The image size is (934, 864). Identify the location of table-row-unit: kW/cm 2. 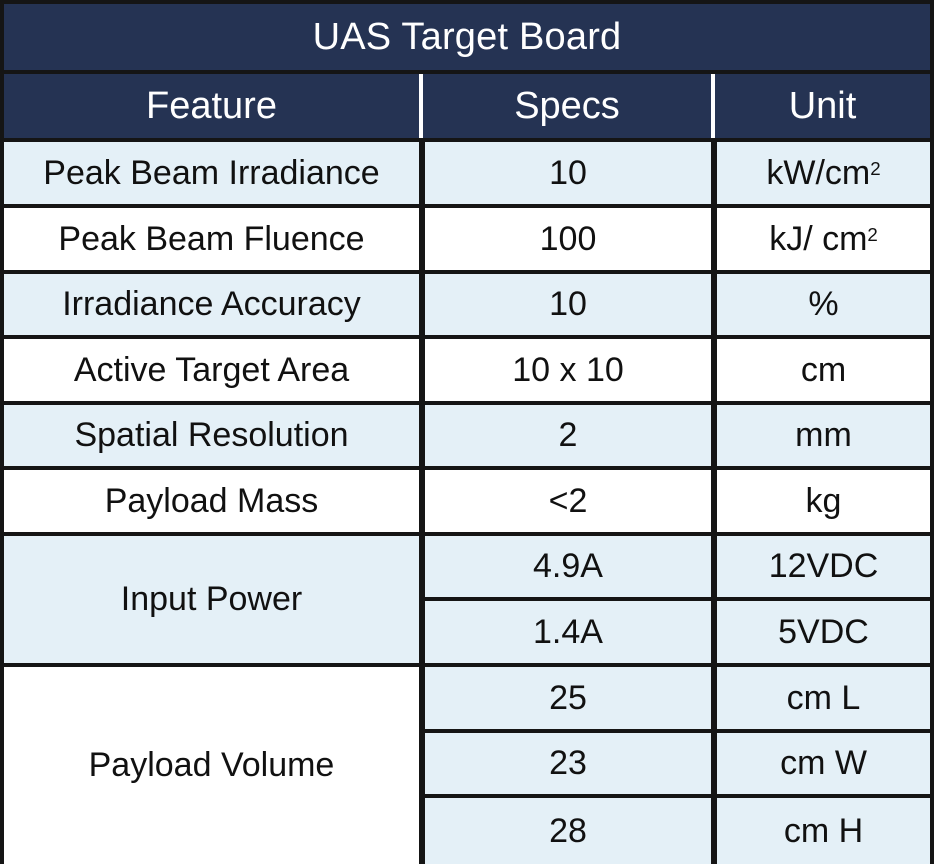
(823, 173).